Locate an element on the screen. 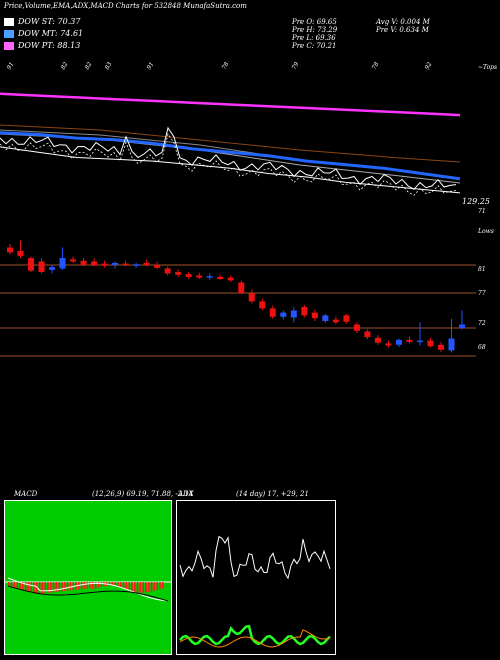 The height and width of the screenshot is (660, 500). macd-background is located at coordinates (88, 577).